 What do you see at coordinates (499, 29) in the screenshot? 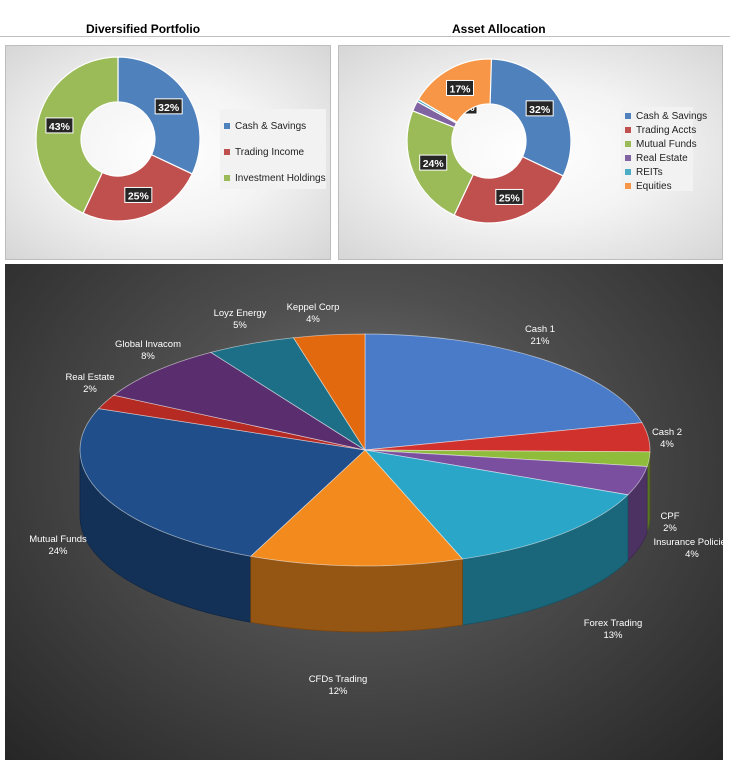
I see `donut2-title: Asset Allocation` at bounding box center [499, 29].